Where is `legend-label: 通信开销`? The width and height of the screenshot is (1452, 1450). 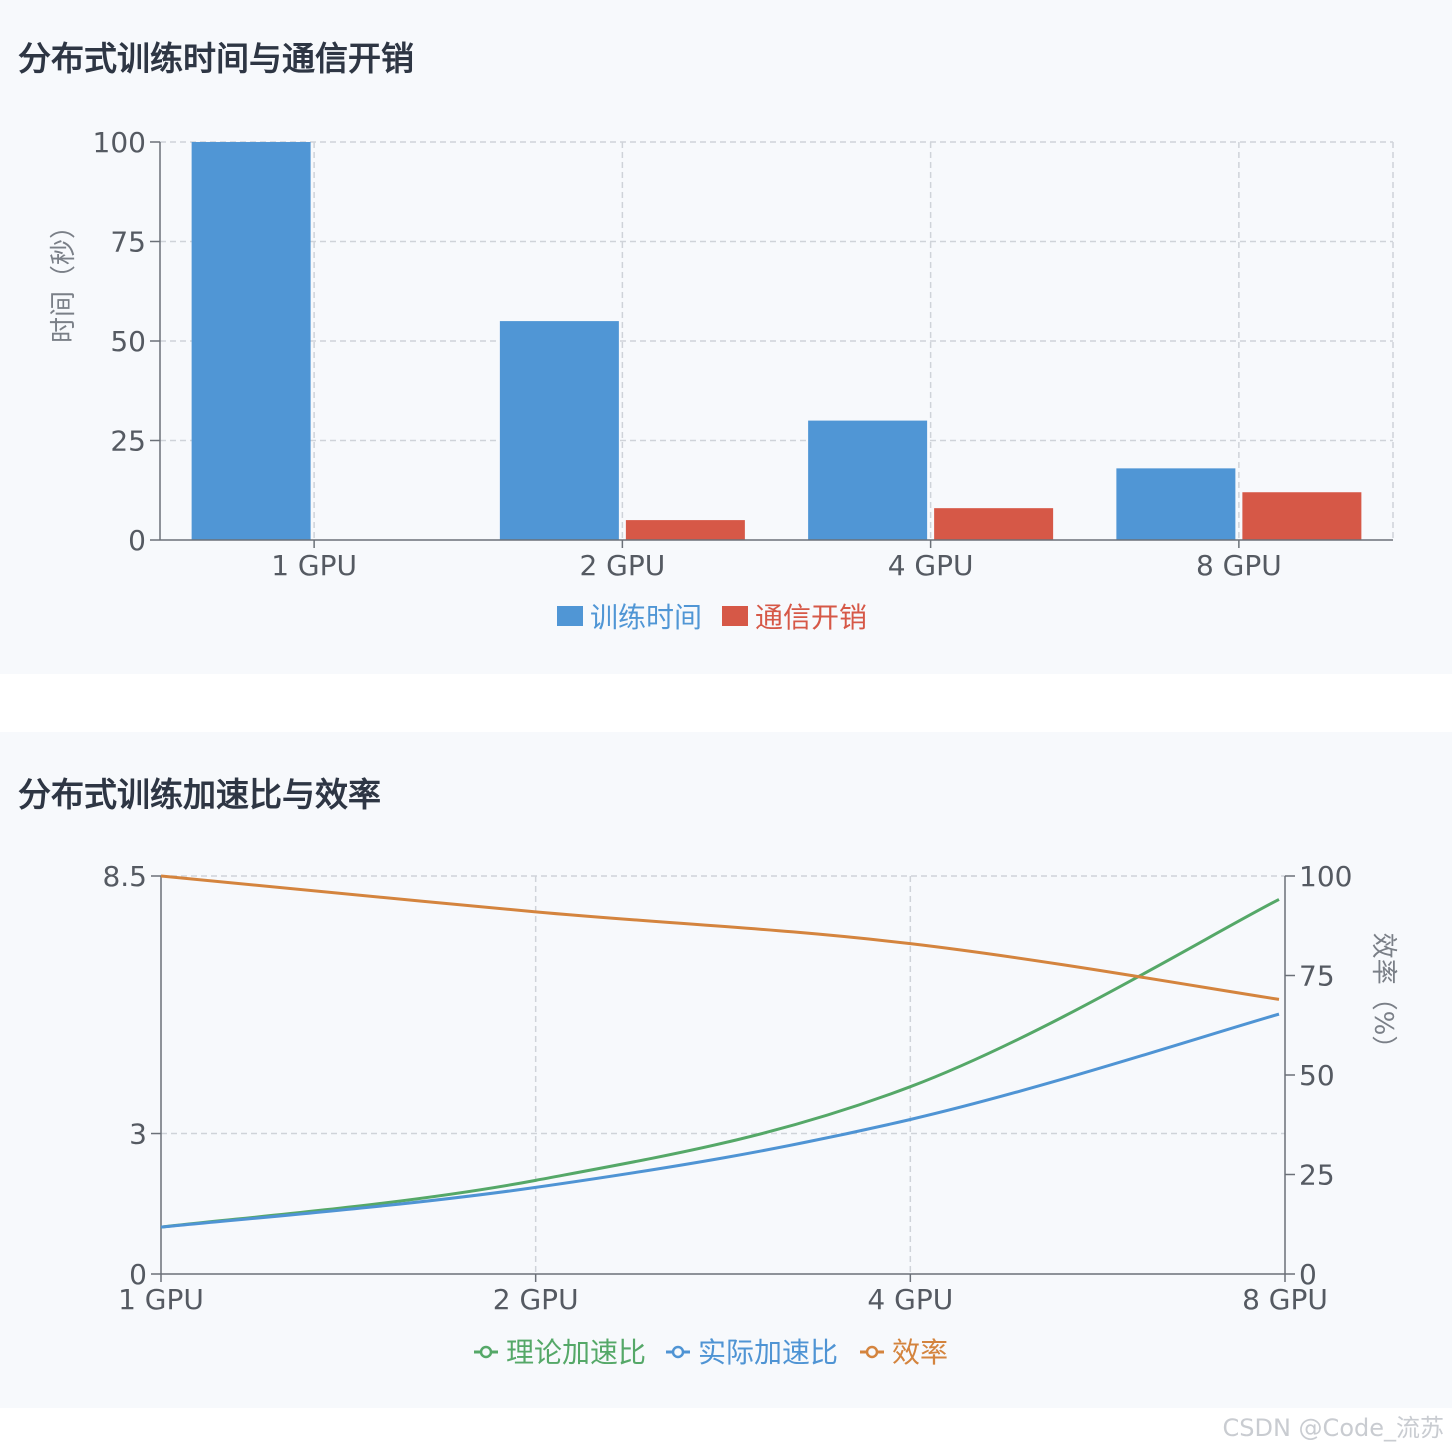
legend-label: 通信开销 is located at coordinates (811, 617).